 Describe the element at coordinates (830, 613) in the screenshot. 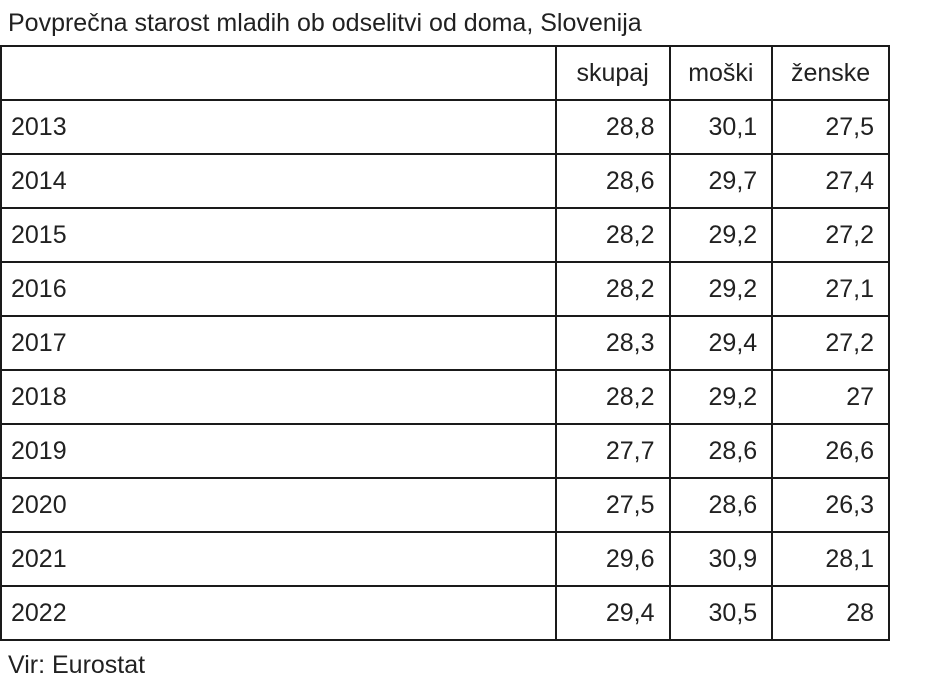

I see `zenske-cell: 28` at that location.